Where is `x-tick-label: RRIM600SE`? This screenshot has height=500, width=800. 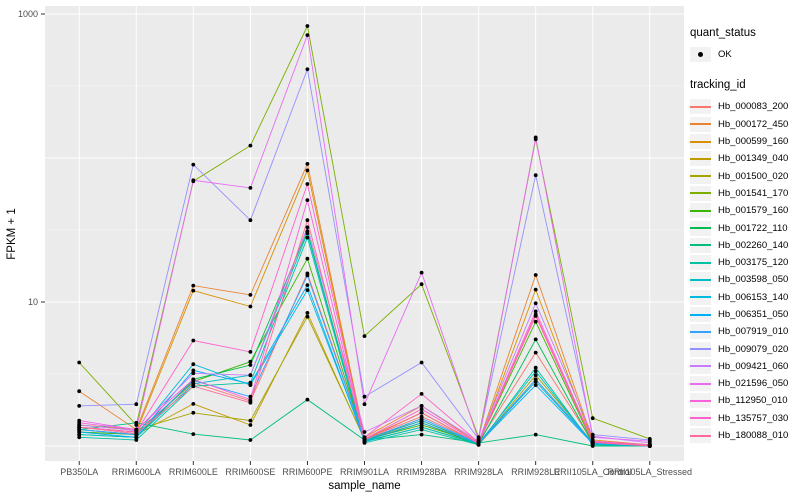 x-tick-label: RRIM600SE is located at coordinates (250, 472).